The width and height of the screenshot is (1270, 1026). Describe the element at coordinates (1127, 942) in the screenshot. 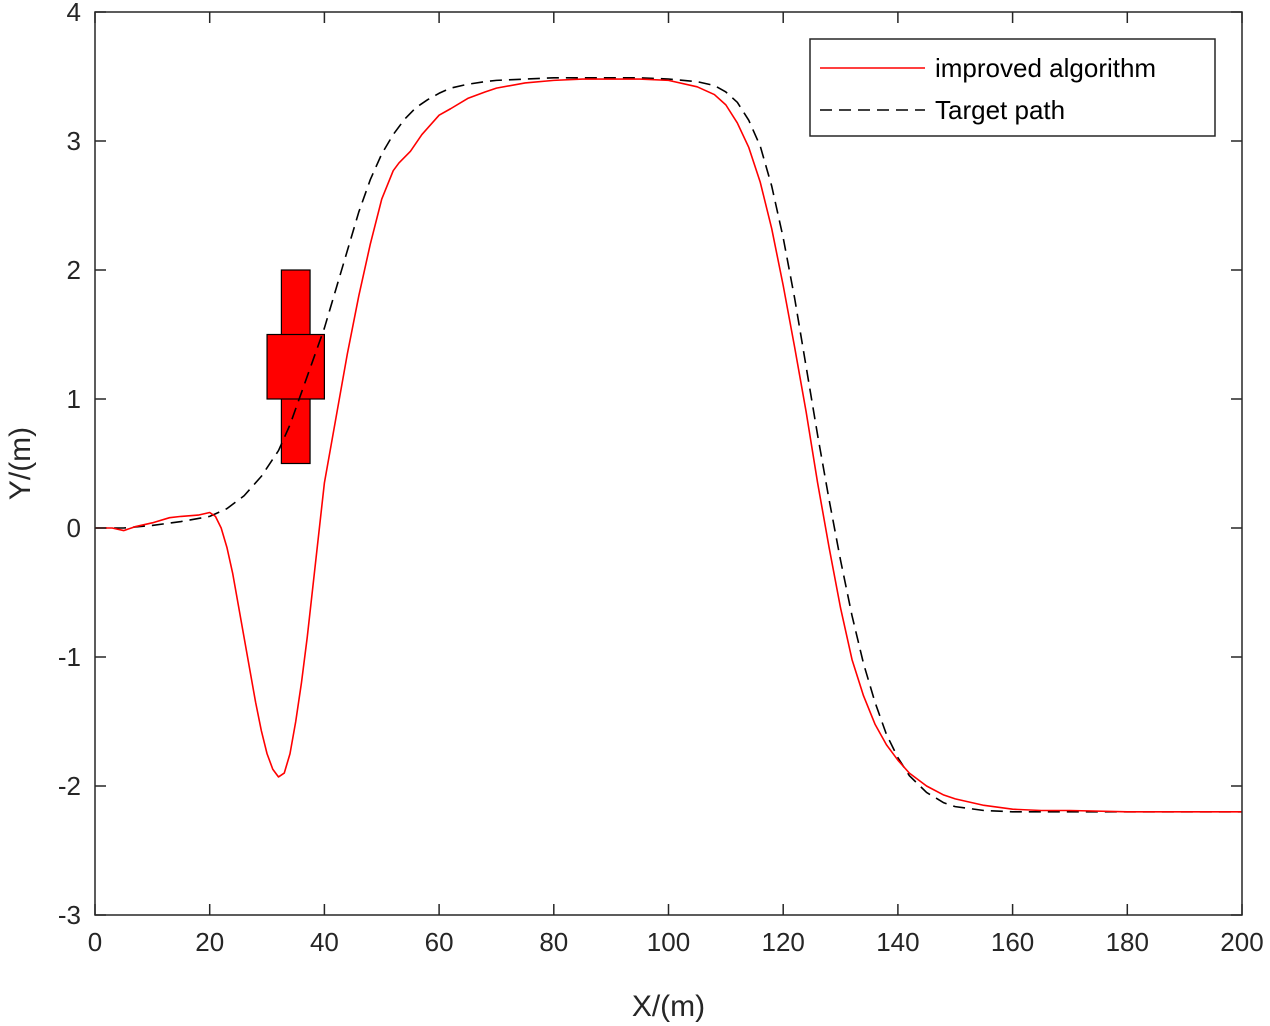

I see `x-tick-label: 180` at that location.